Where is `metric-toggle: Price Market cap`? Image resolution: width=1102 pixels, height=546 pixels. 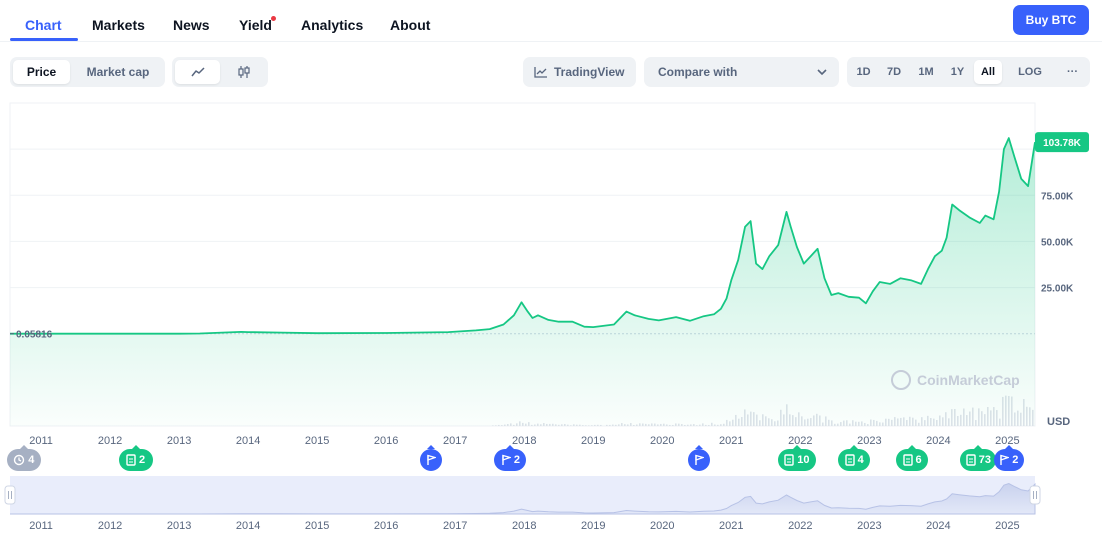
metric-toggle: Price Market cap is located at coordinates (87, 72).